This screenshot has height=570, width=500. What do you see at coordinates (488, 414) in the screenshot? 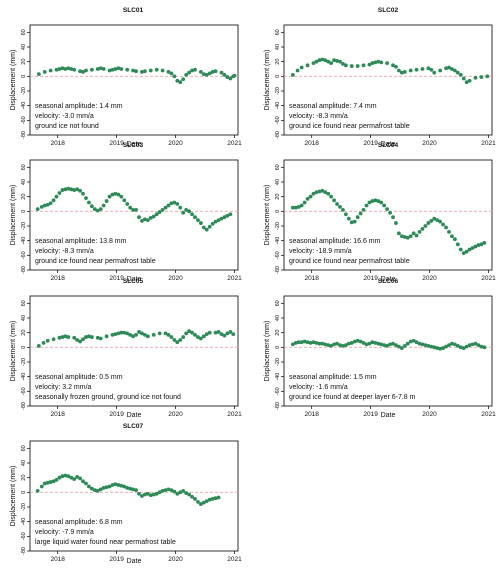
I see `x-tick-label: 2021` at bounding box center [488, 414].